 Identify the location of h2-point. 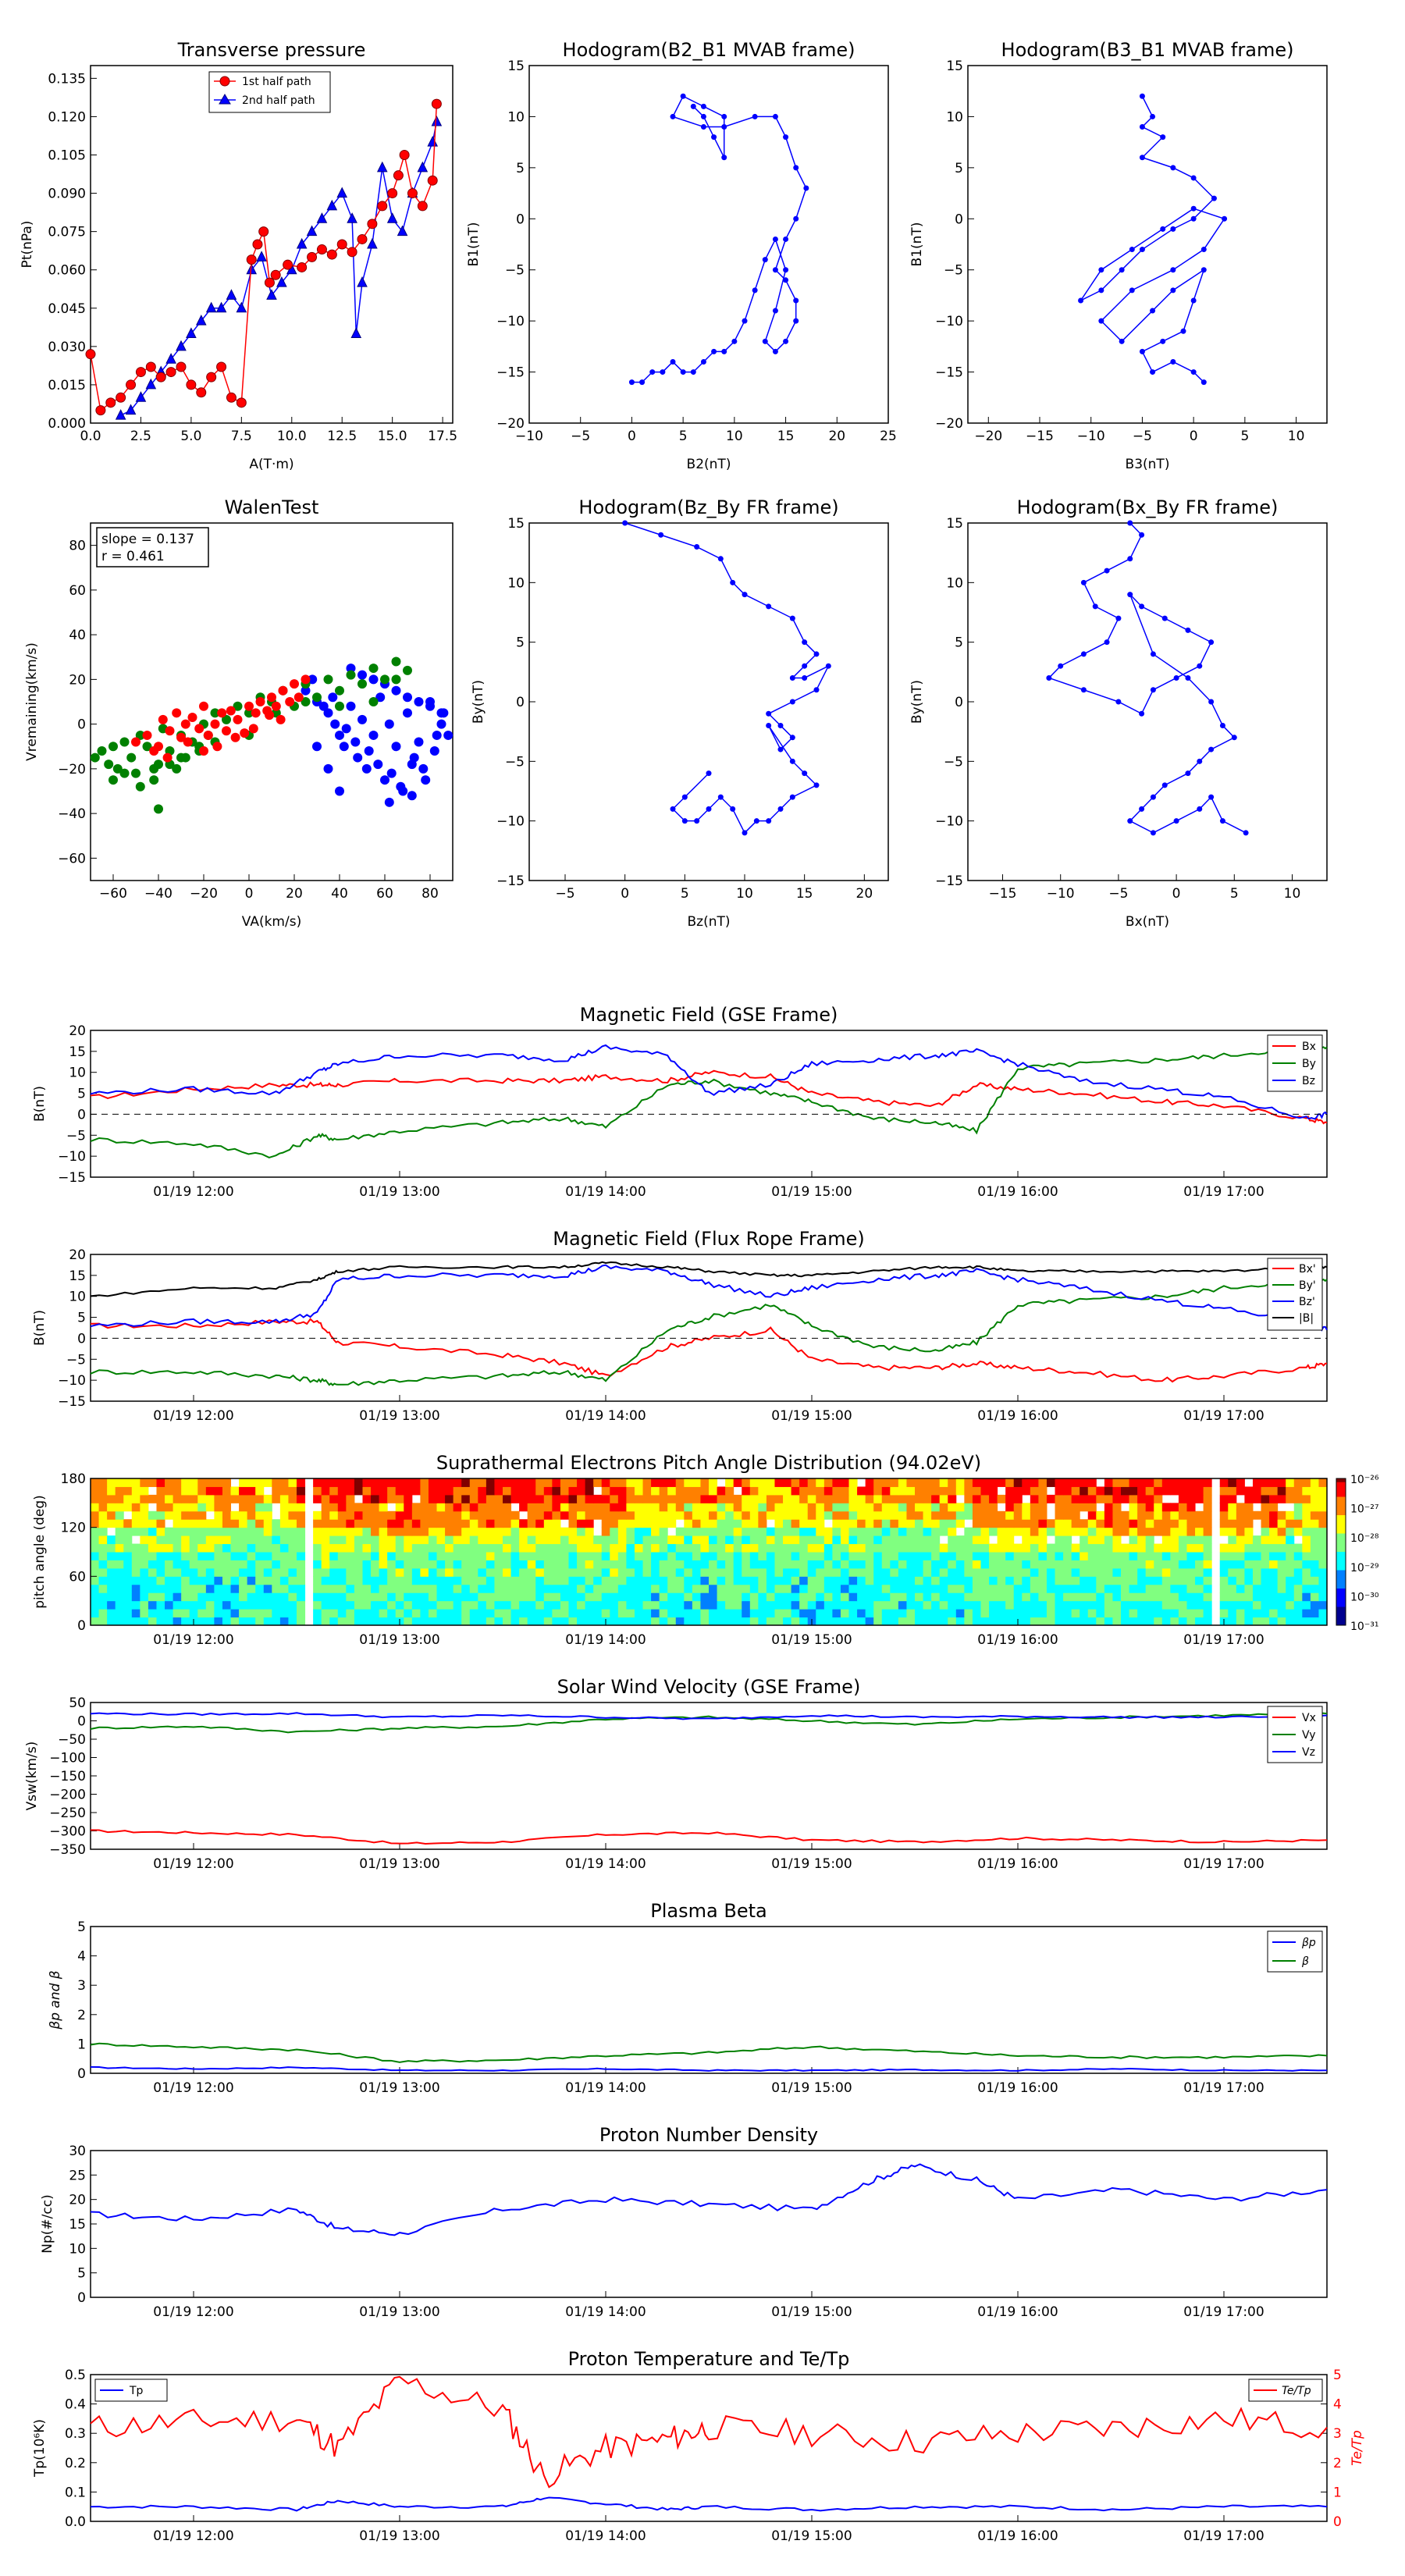
(1142, 351).